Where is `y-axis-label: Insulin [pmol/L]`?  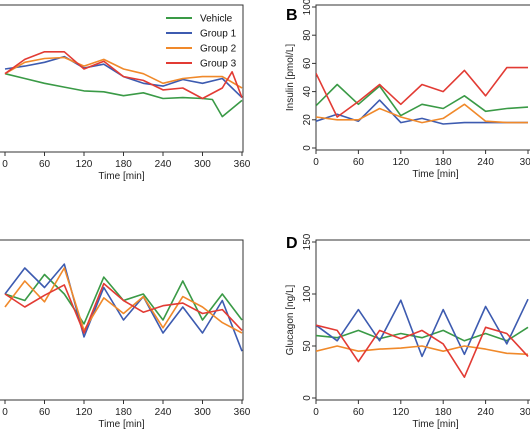 y-axis-label: Insulin [pmol/L] is located at coordinates (290, 77).